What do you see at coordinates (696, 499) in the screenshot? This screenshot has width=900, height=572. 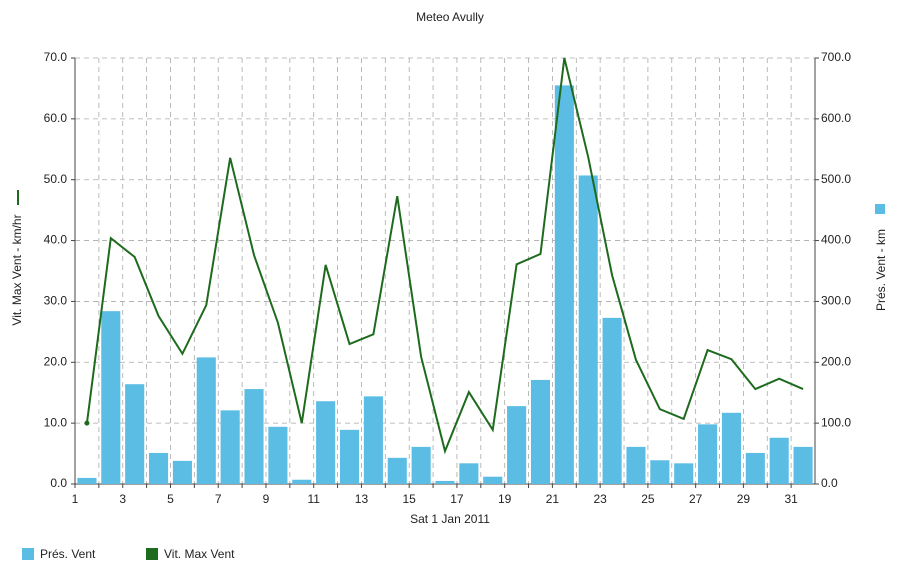 I see `x-tick-label: 27` at bounding box center [696, 499].